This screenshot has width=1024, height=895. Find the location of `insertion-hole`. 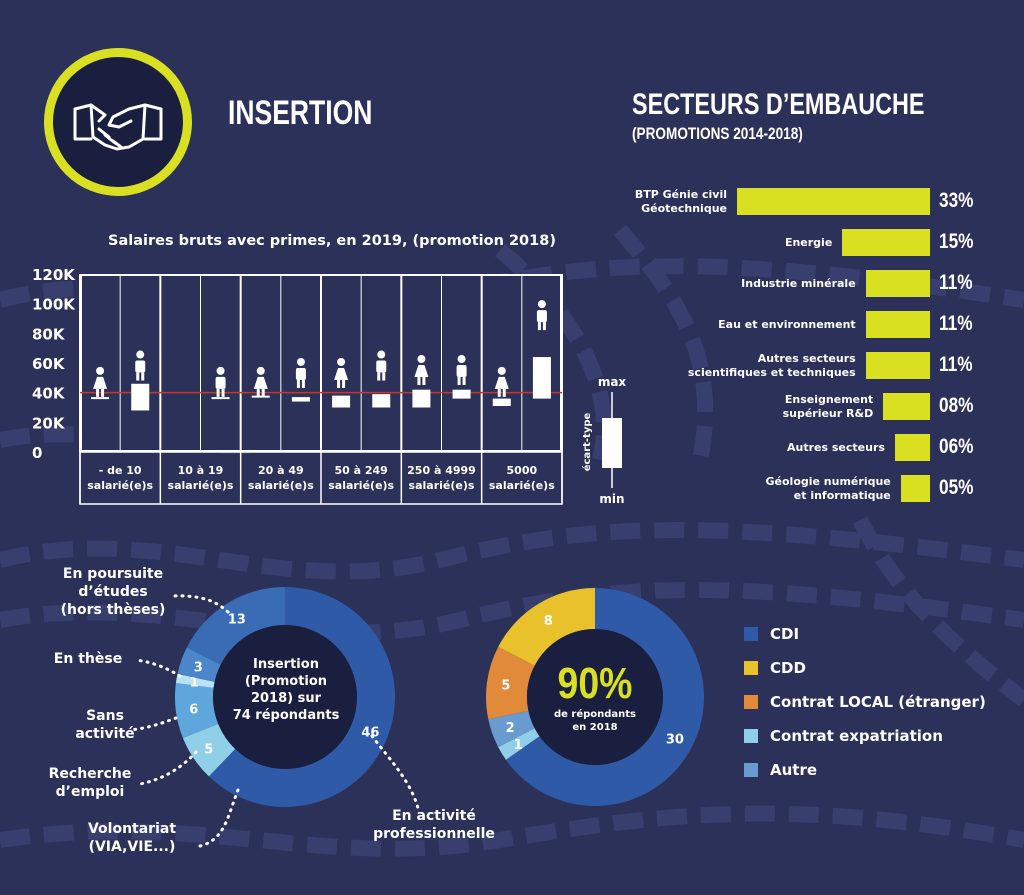

insertion-hole is located at coordinates (285, 697).